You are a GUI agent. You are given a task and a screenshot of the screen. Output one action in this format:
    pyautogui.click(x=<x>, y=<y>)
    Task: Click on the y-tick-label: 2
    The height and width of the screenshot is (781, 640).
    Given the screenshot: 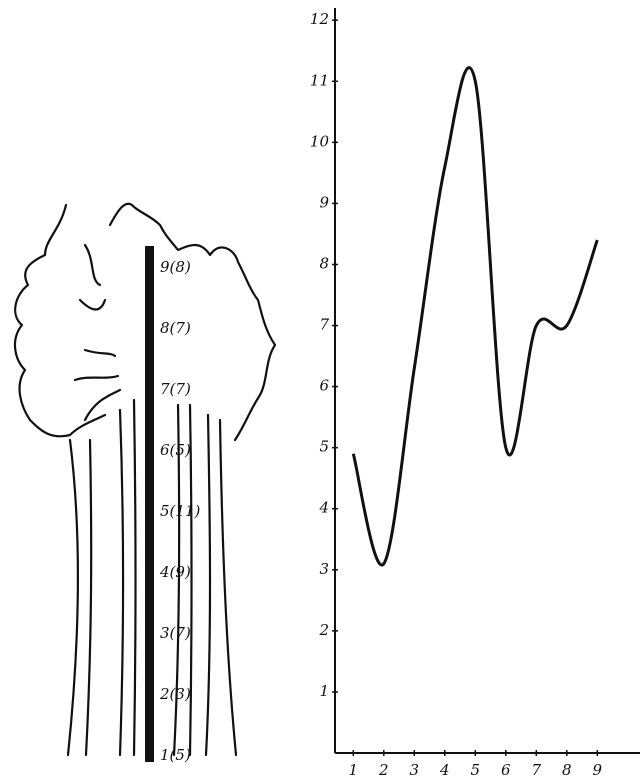 What is the action you would take?
    pyautogui.click(x=323, y=630)
    